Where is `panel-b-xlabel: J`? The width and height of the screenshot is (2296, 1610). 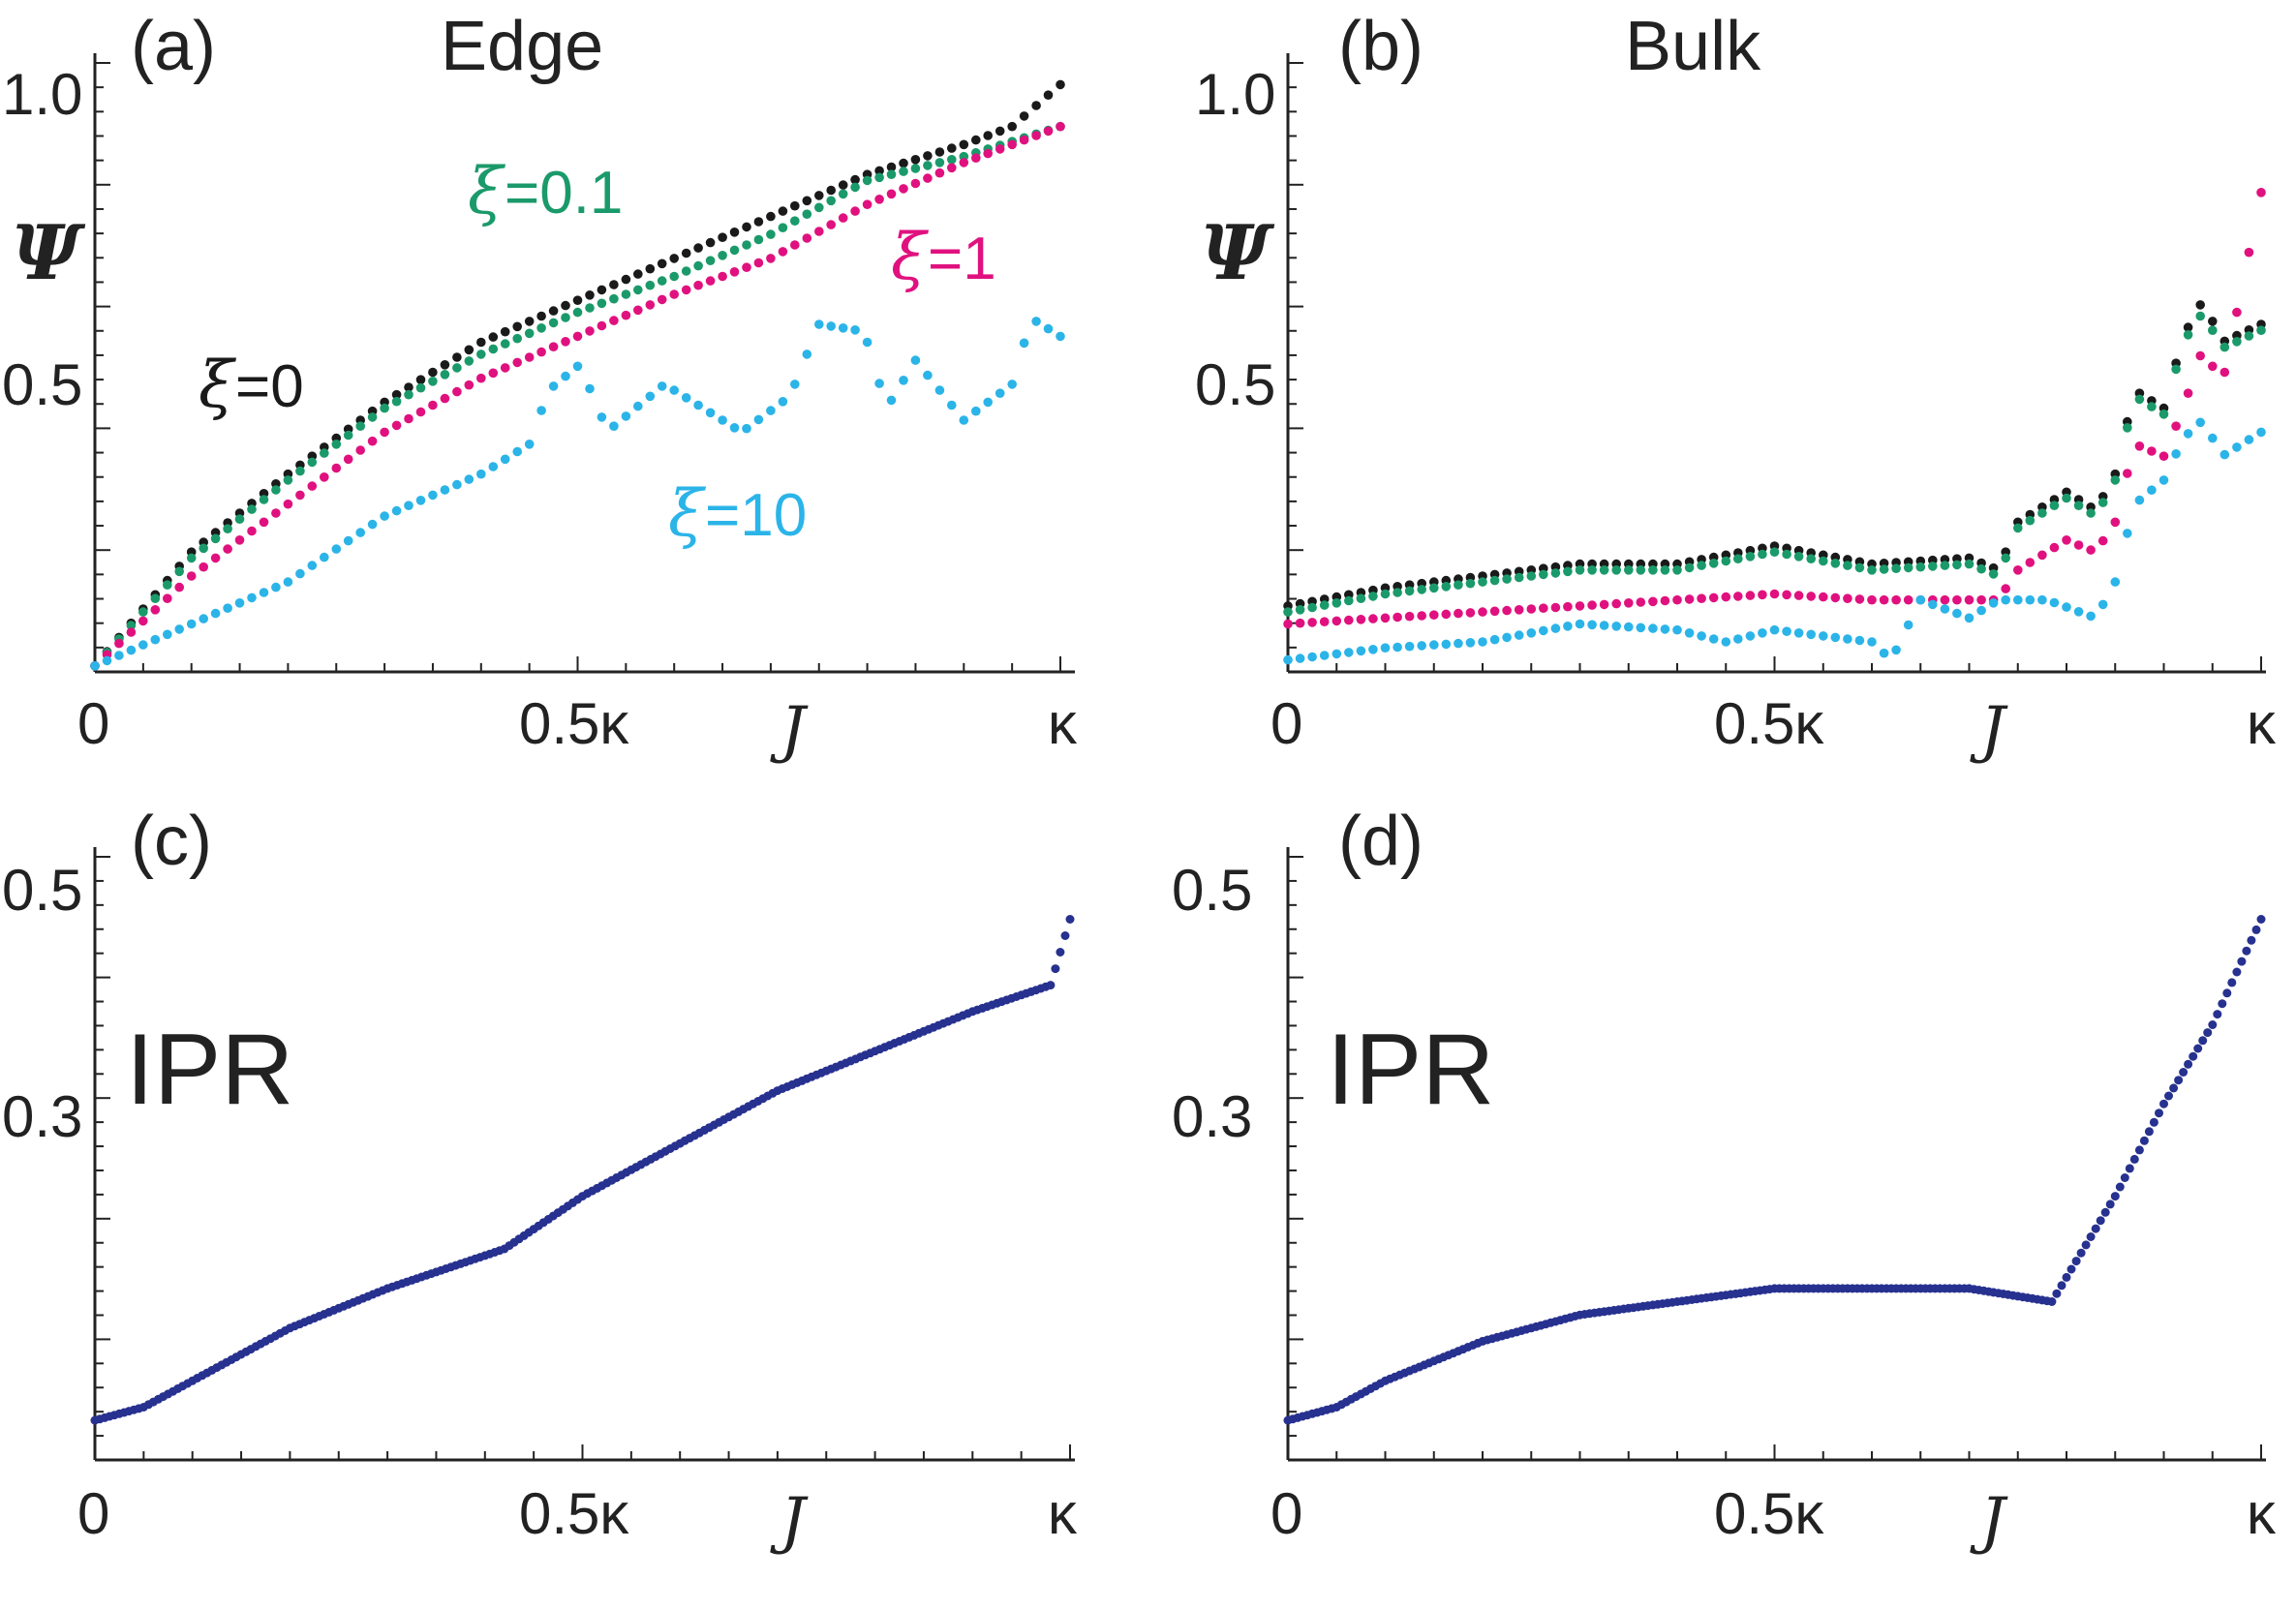
panel-b-xlabel: J is located at coordinates (1989, 730).